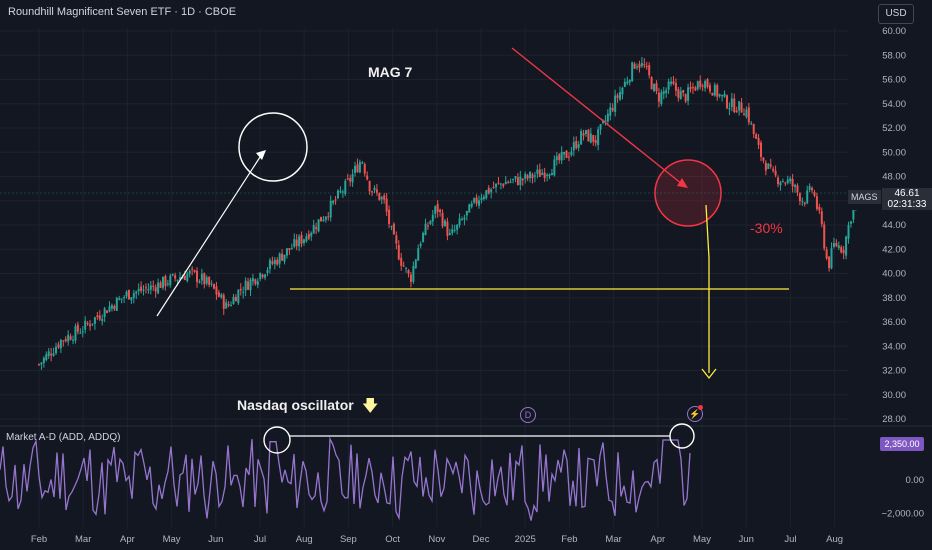 The image size is (932, 550). What do you see at coordinates (746, 539) in the screenshot?
I see `time-tick-label: Jun` at bounding box center [746, 539].